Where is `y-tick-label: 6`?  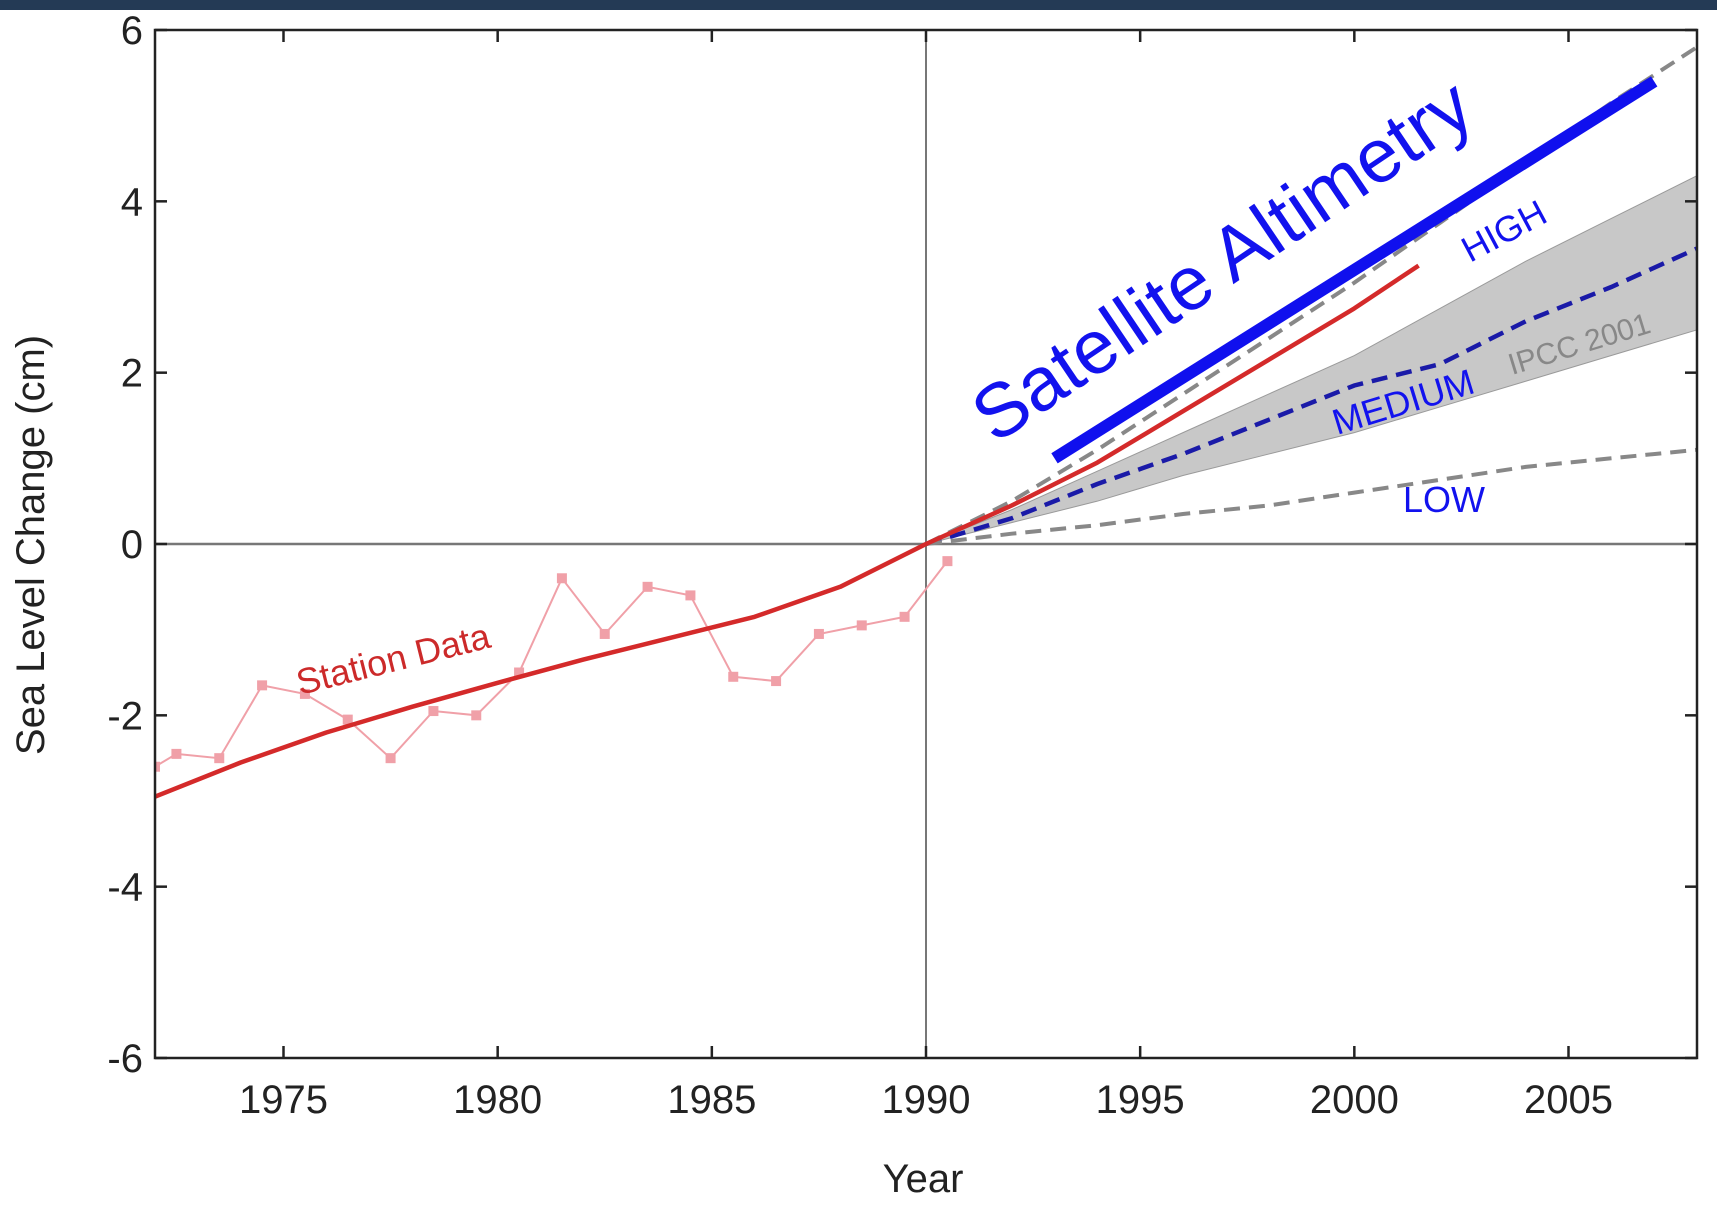 y-tick-label: 6 is located at coordinates (132, 31).